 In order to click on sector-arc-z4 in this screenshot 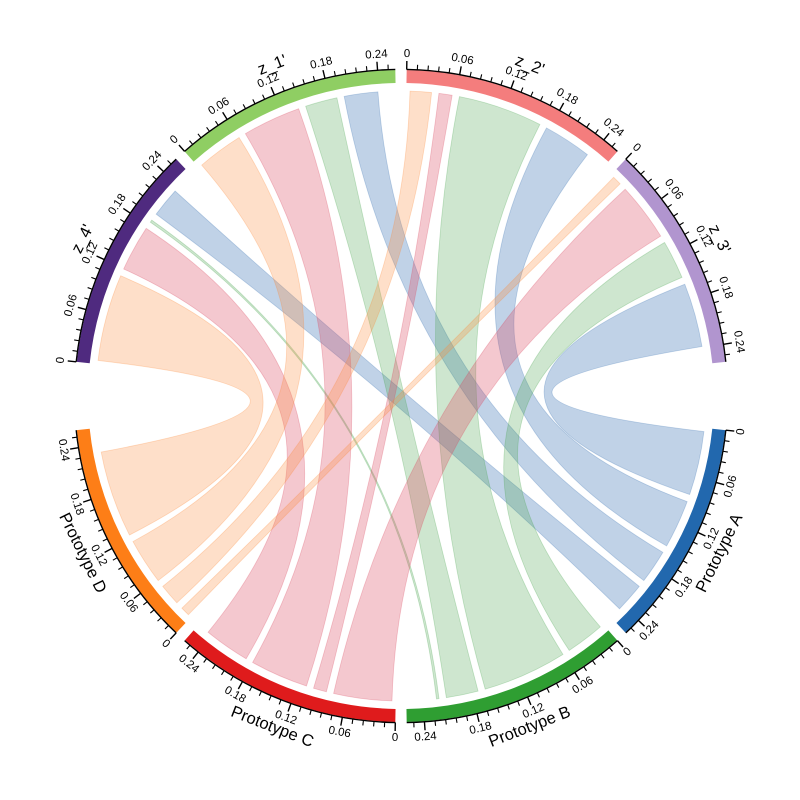, I will do `click(131, 261)`.